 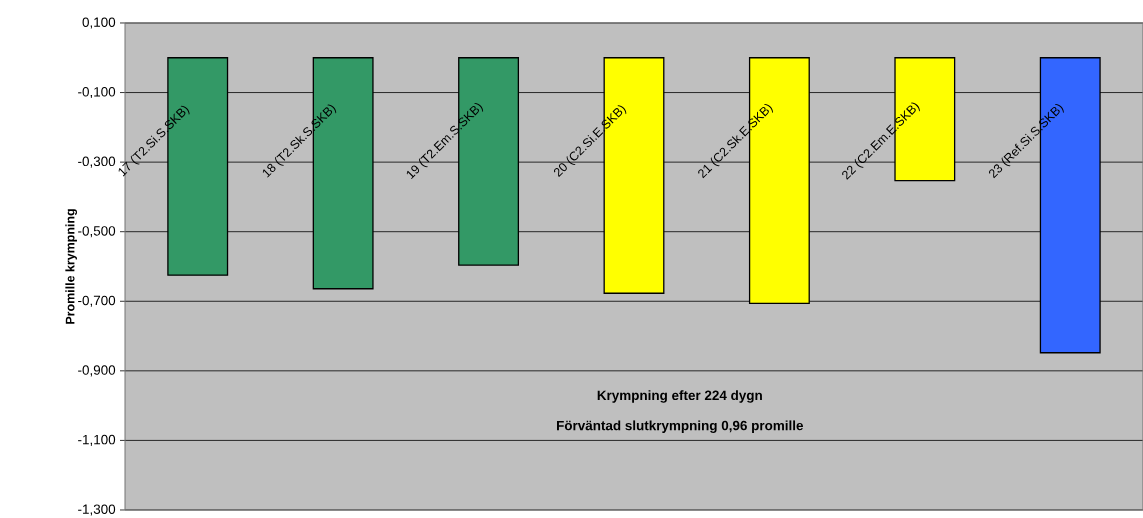 What do you see at coordinates (97, 371) in the screenshot?
I see `y-tick-label: -0,900` at bounding box center [97, 371].